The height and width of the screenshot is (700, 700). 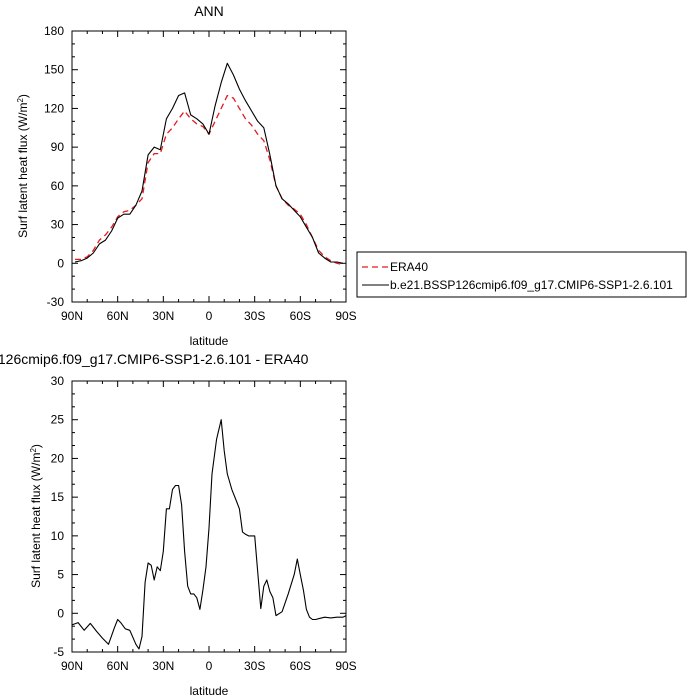 I want to click on top-xtick-label: 30N, so click(x=163, y=316).